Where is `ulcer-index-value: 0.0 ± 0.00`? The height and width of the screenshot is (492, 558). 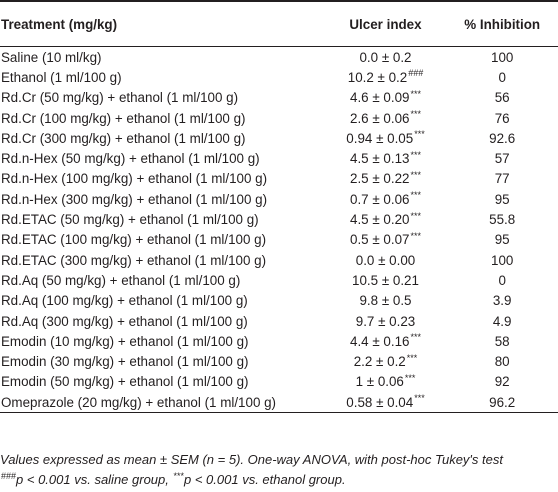 ulcer-index-value: 0.0 ± 0.00 is located at coordinates (385, 260).